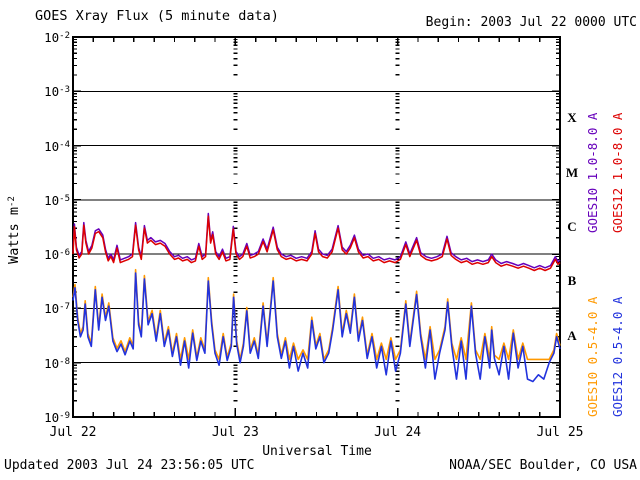 This screenshot has height=480, width=640. I want to click on legend-goes10-long: GOES10 1.0-8.0 A, so click(592, 172).